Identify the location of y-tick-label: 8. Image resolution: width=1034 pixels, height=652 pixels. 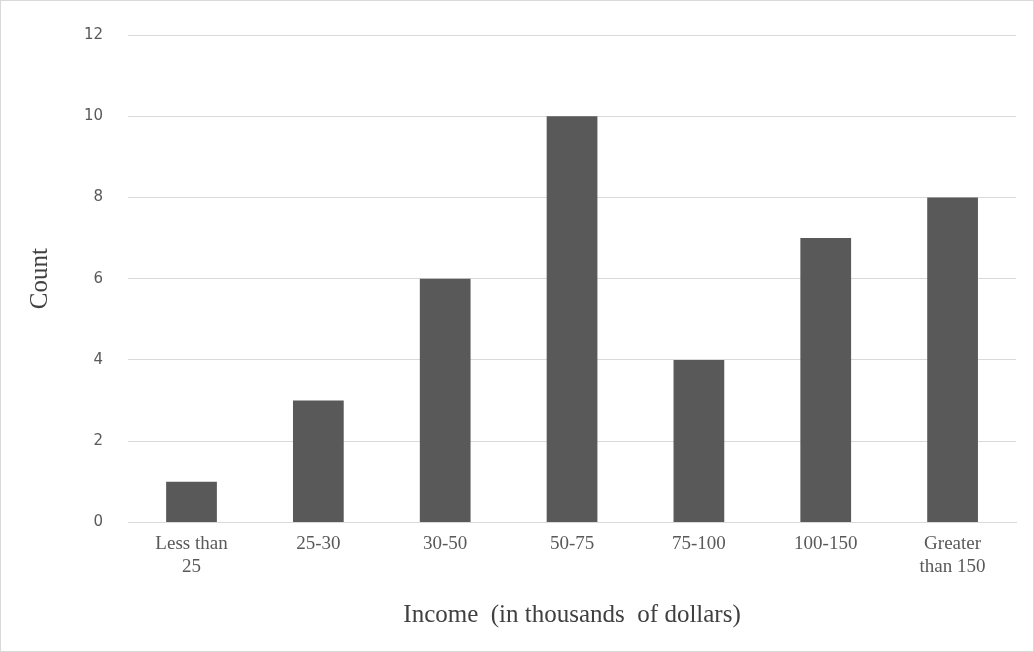
(98, 196).